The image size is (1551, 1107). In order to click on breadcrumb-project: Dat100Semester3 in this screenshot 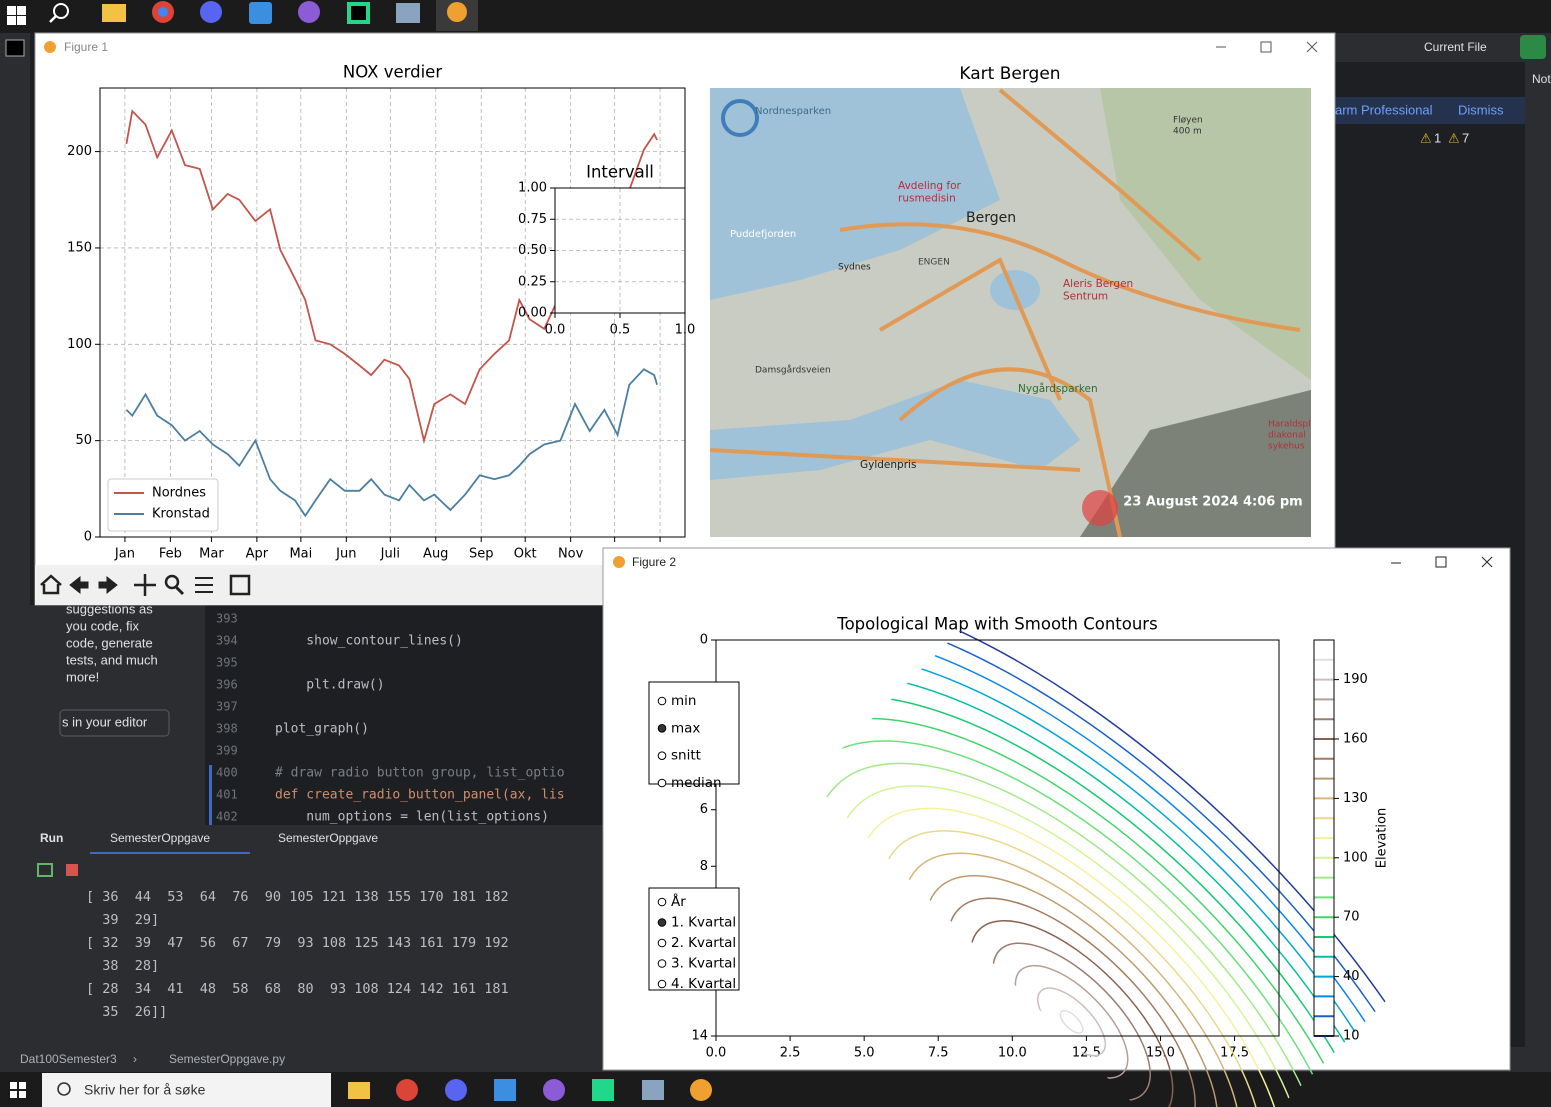, I will do `click(68, 1059)`.